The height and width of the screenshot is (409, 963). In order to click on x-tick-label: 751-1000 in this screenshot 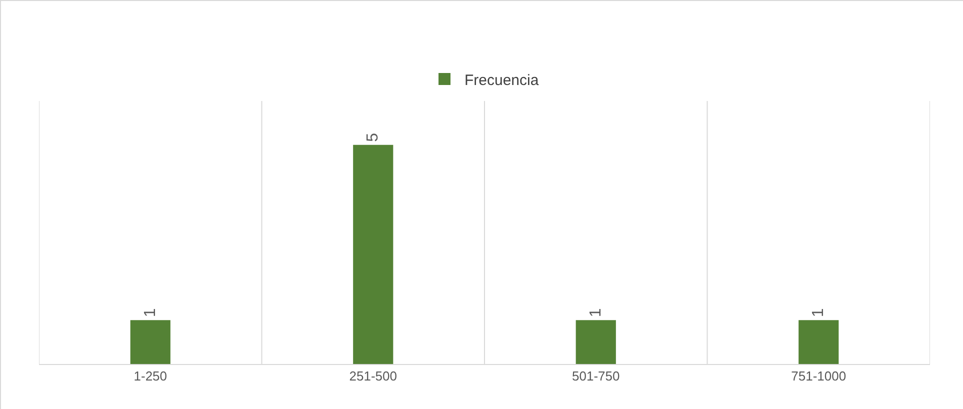, I will do `click(818, 376)`.